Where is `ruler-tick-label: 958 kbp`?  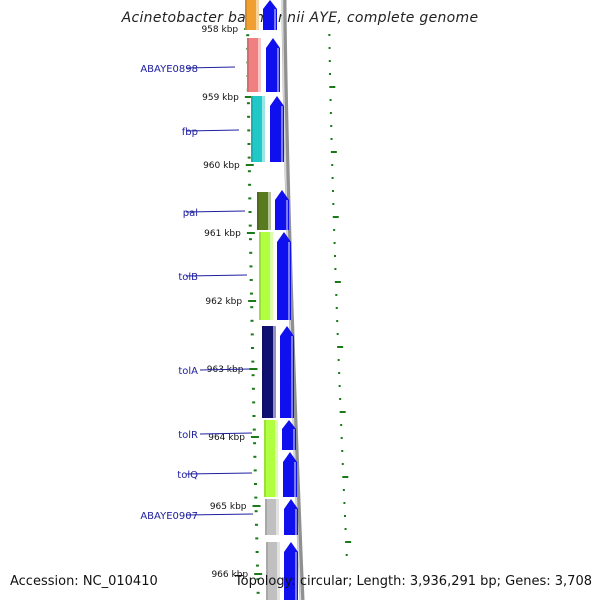
ruler-tick-label: 958 kbp is located at coordinates (219, 30).